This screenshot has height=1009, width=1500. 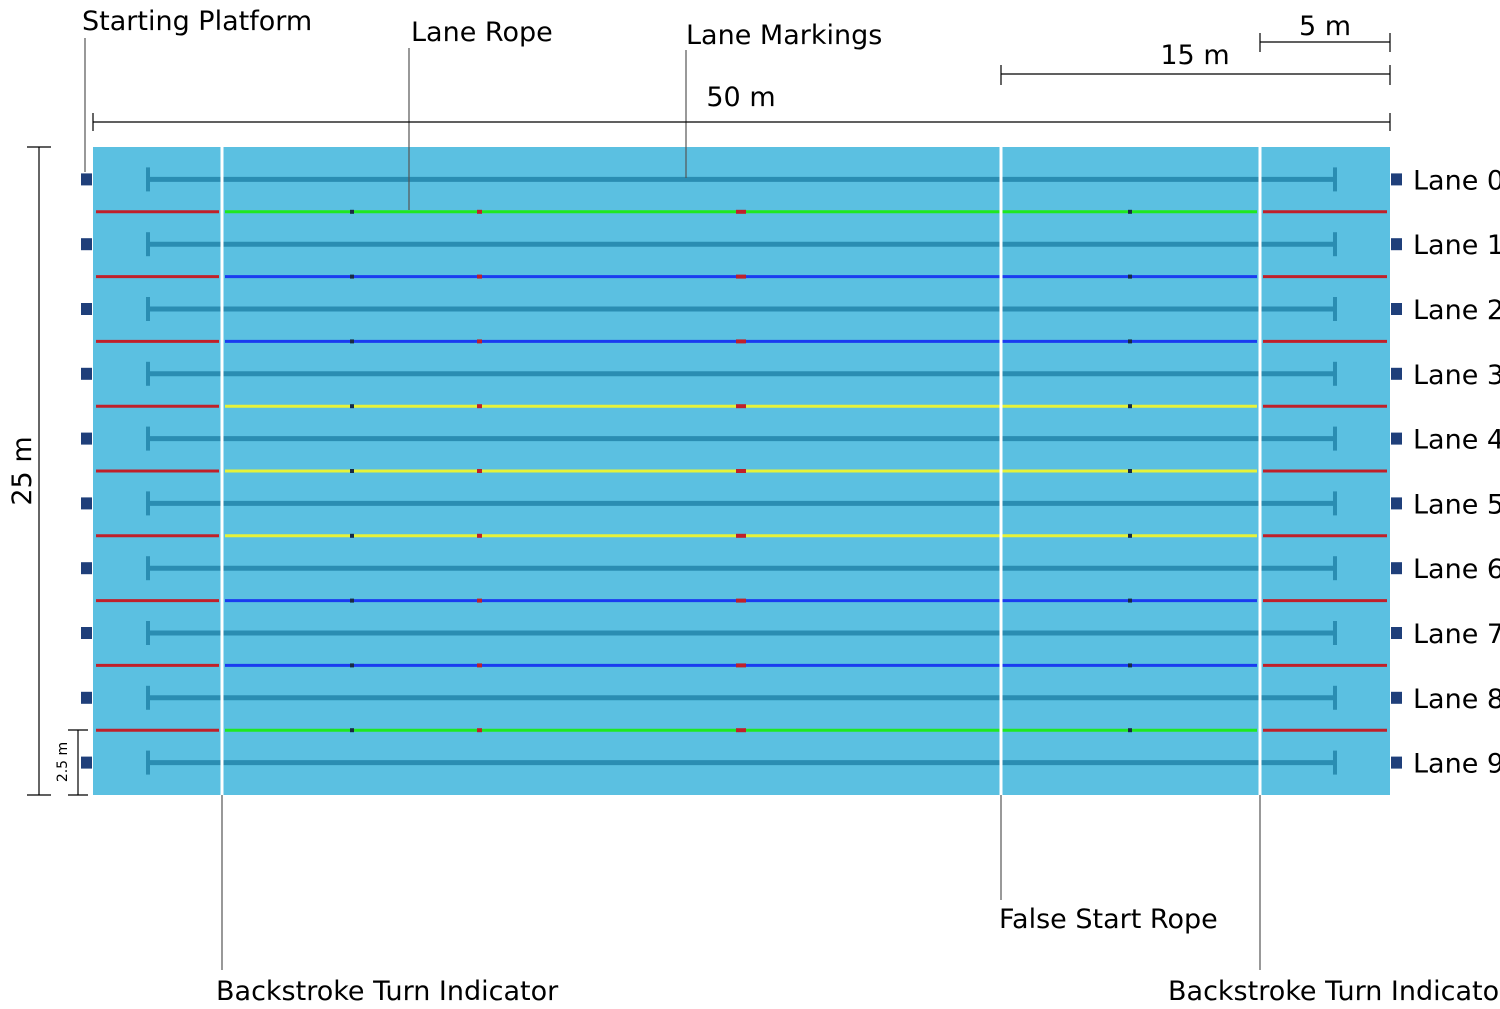 What do you see at coordinates (78, 762) in the screenshot?
I see `lane-width-dimension-line` at bounding box center [78, 762].